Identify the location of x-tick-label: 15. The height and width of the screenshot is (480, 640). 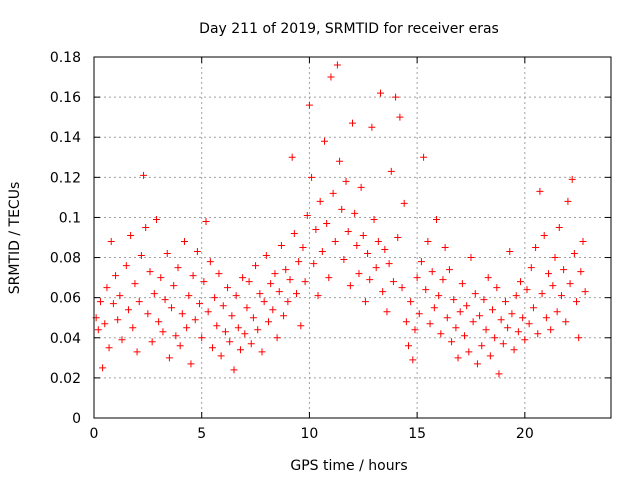
(417, 434).